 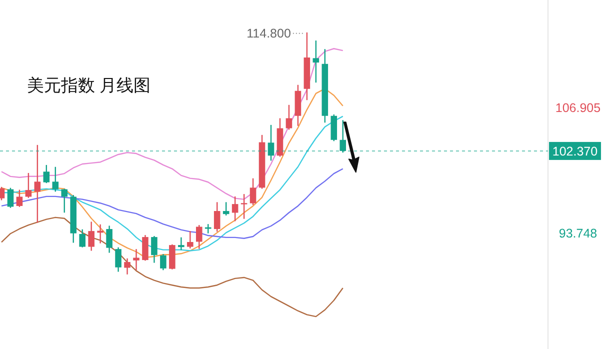 I want to click on text: 美元指数 月线图, so click(x=89, y=85).